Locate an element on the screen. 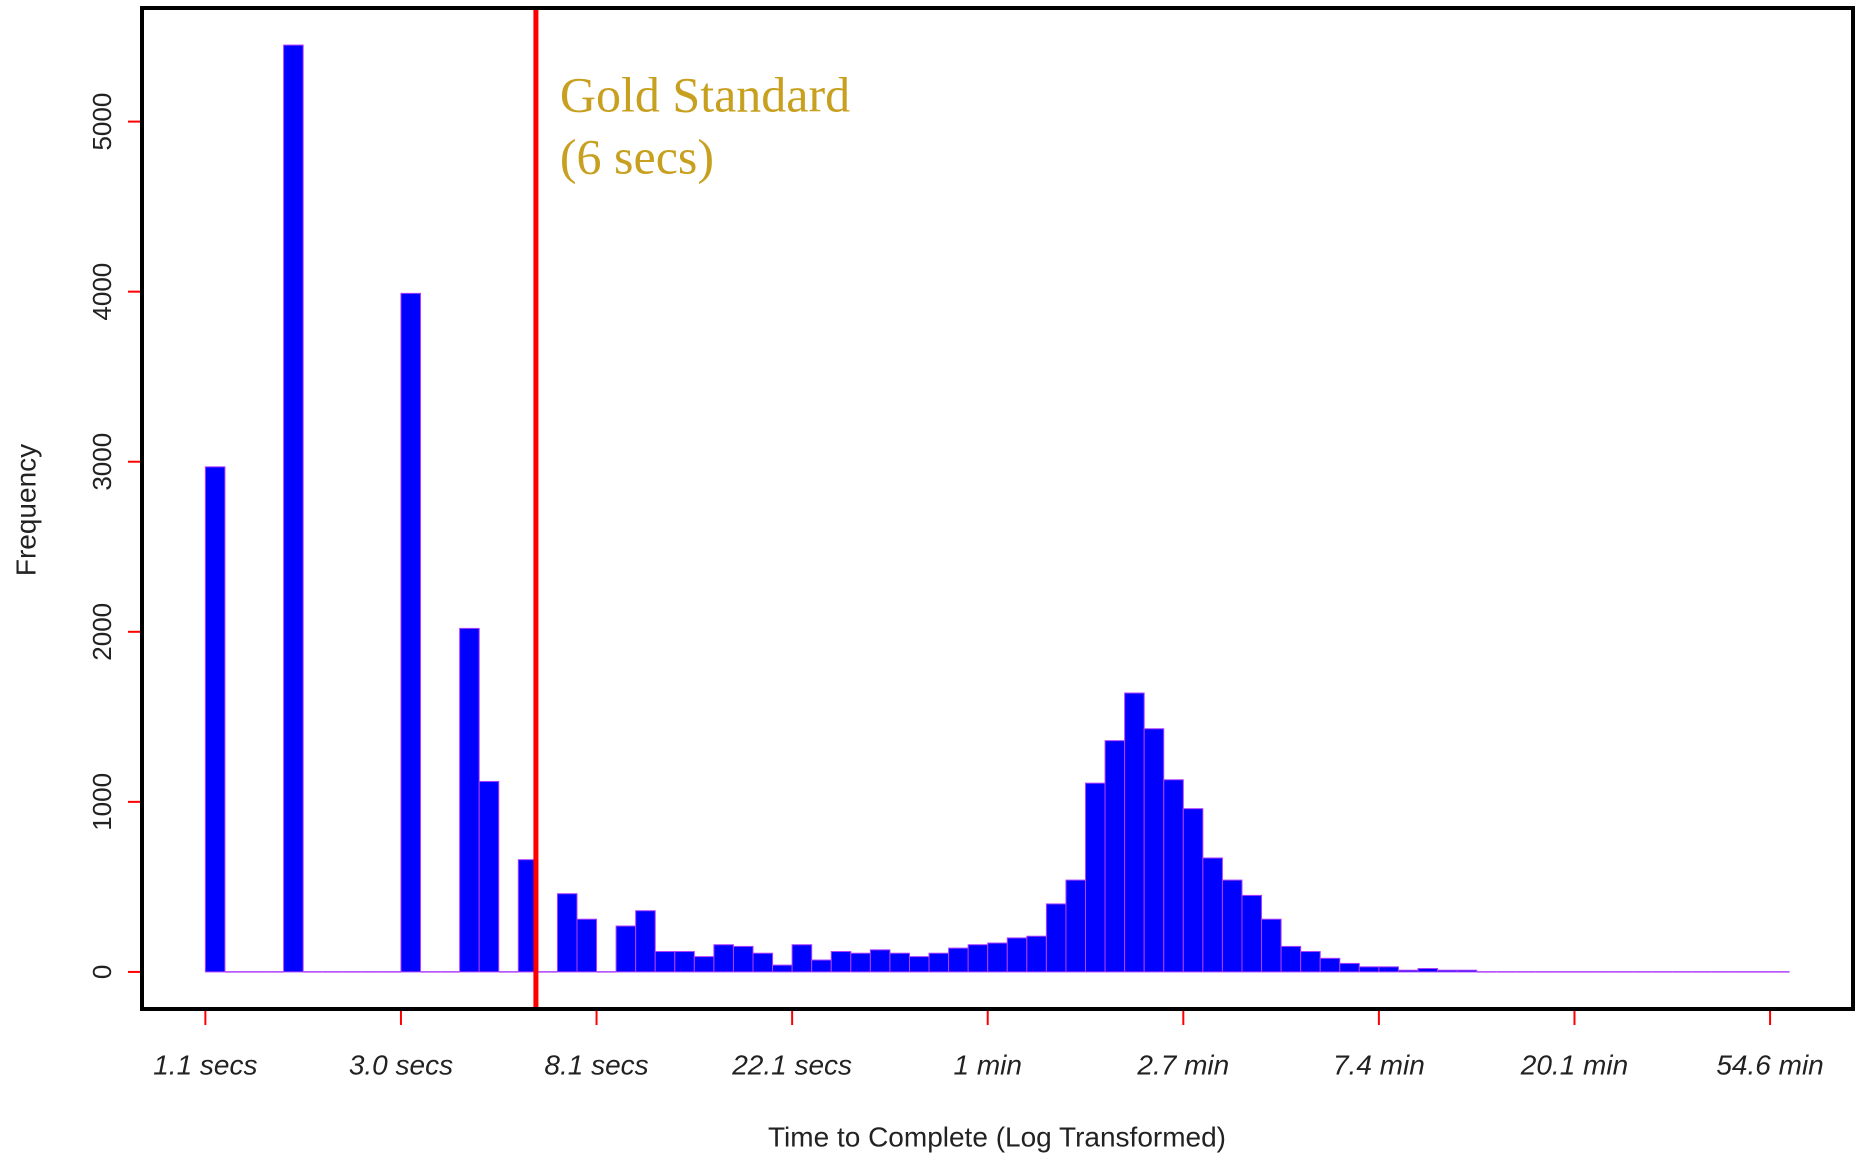  x-tick-label: 22.1 secs is located at coordinates (791, 1064).